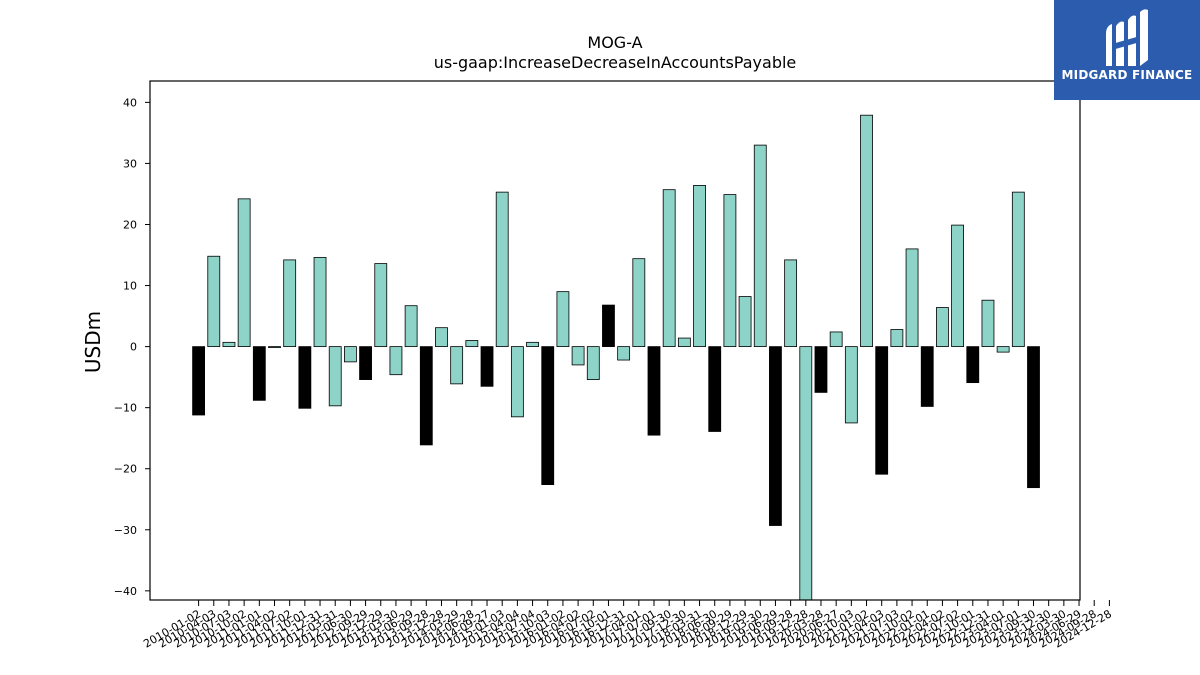  Describe the element at coordinates (1127, 38) in the screenshot. I see `logo-mark-icon` at that location.